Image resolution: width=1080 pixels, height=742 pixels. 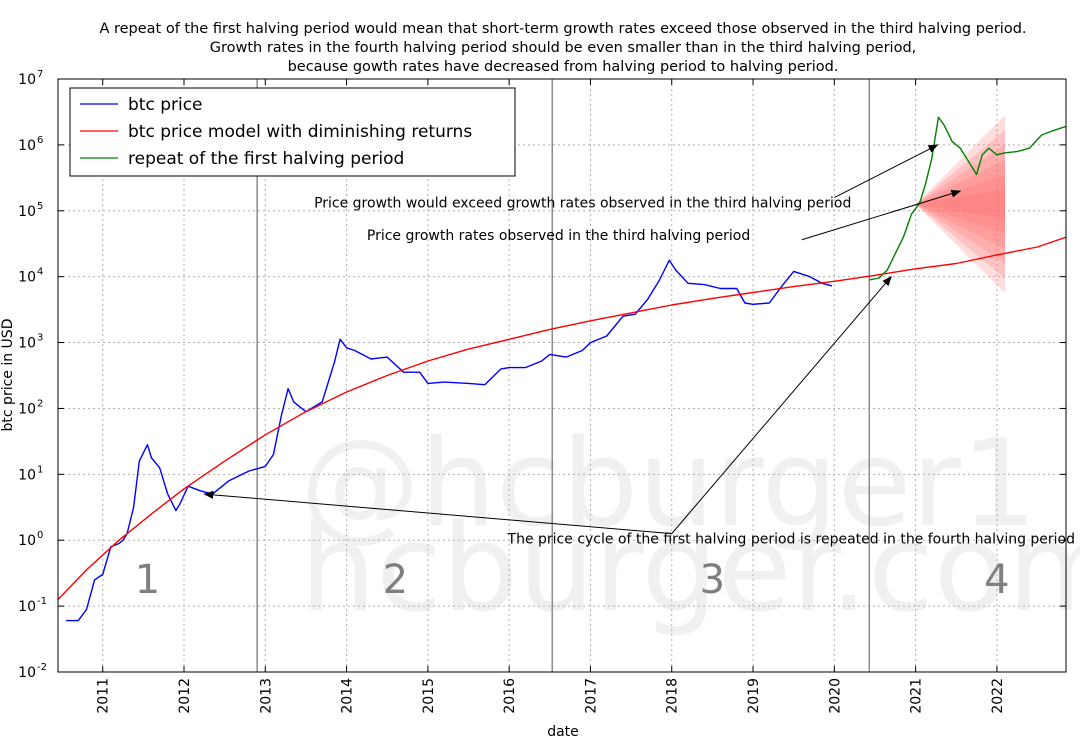 I want to click on y-tick-exponent-1e-2: -2, so click(x=42, y=667).